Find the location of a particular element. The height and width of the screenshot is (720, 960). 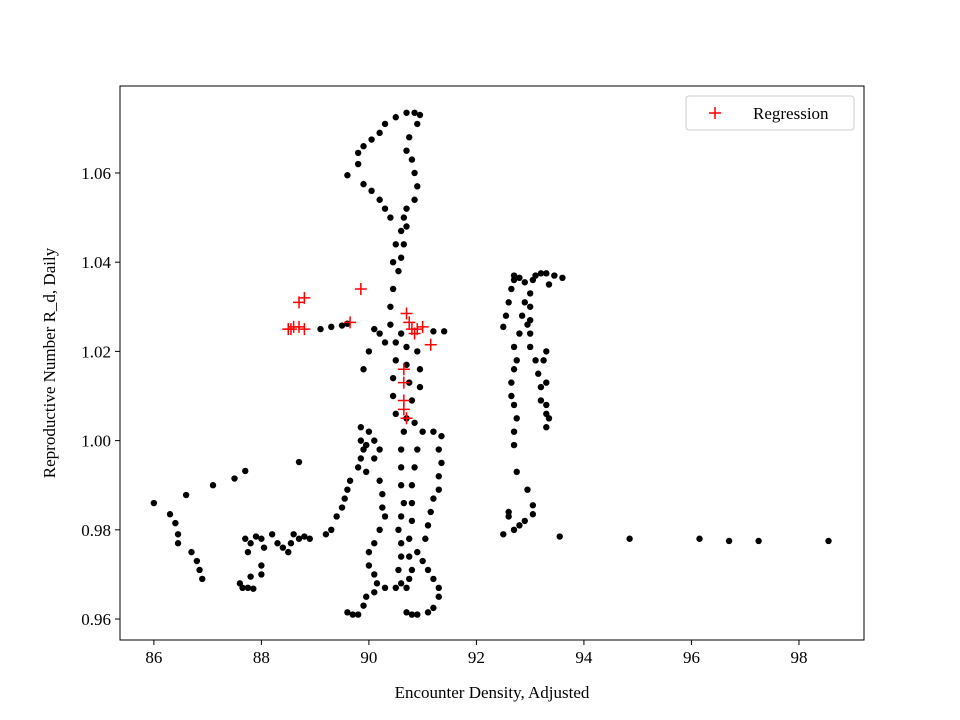

y-tick-label: 1.00 is located at coordinates (96, 441).